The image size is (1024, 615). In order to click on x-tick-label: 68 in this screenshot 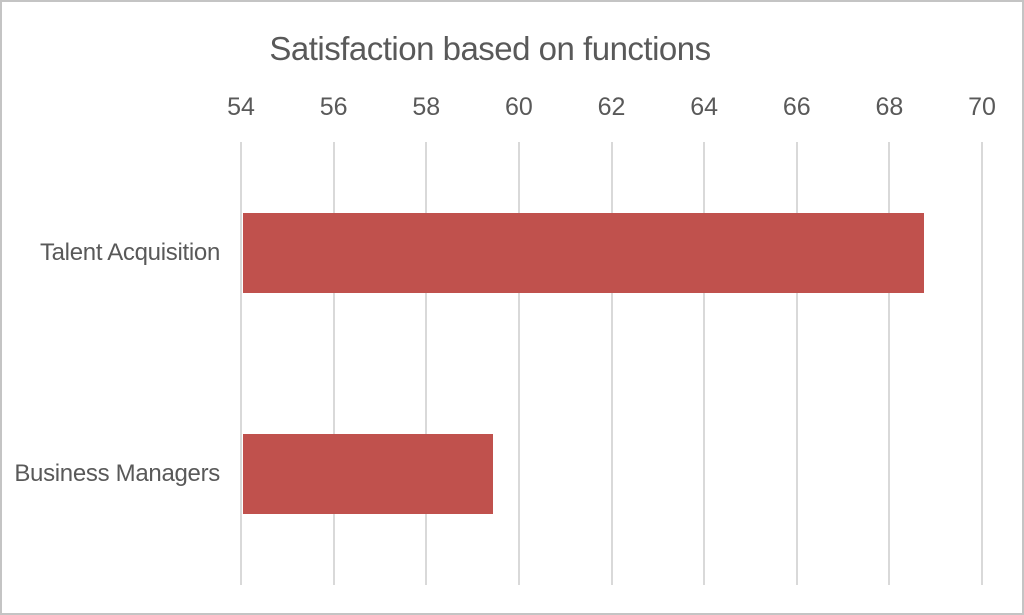, I will do `click(889, 107)`.